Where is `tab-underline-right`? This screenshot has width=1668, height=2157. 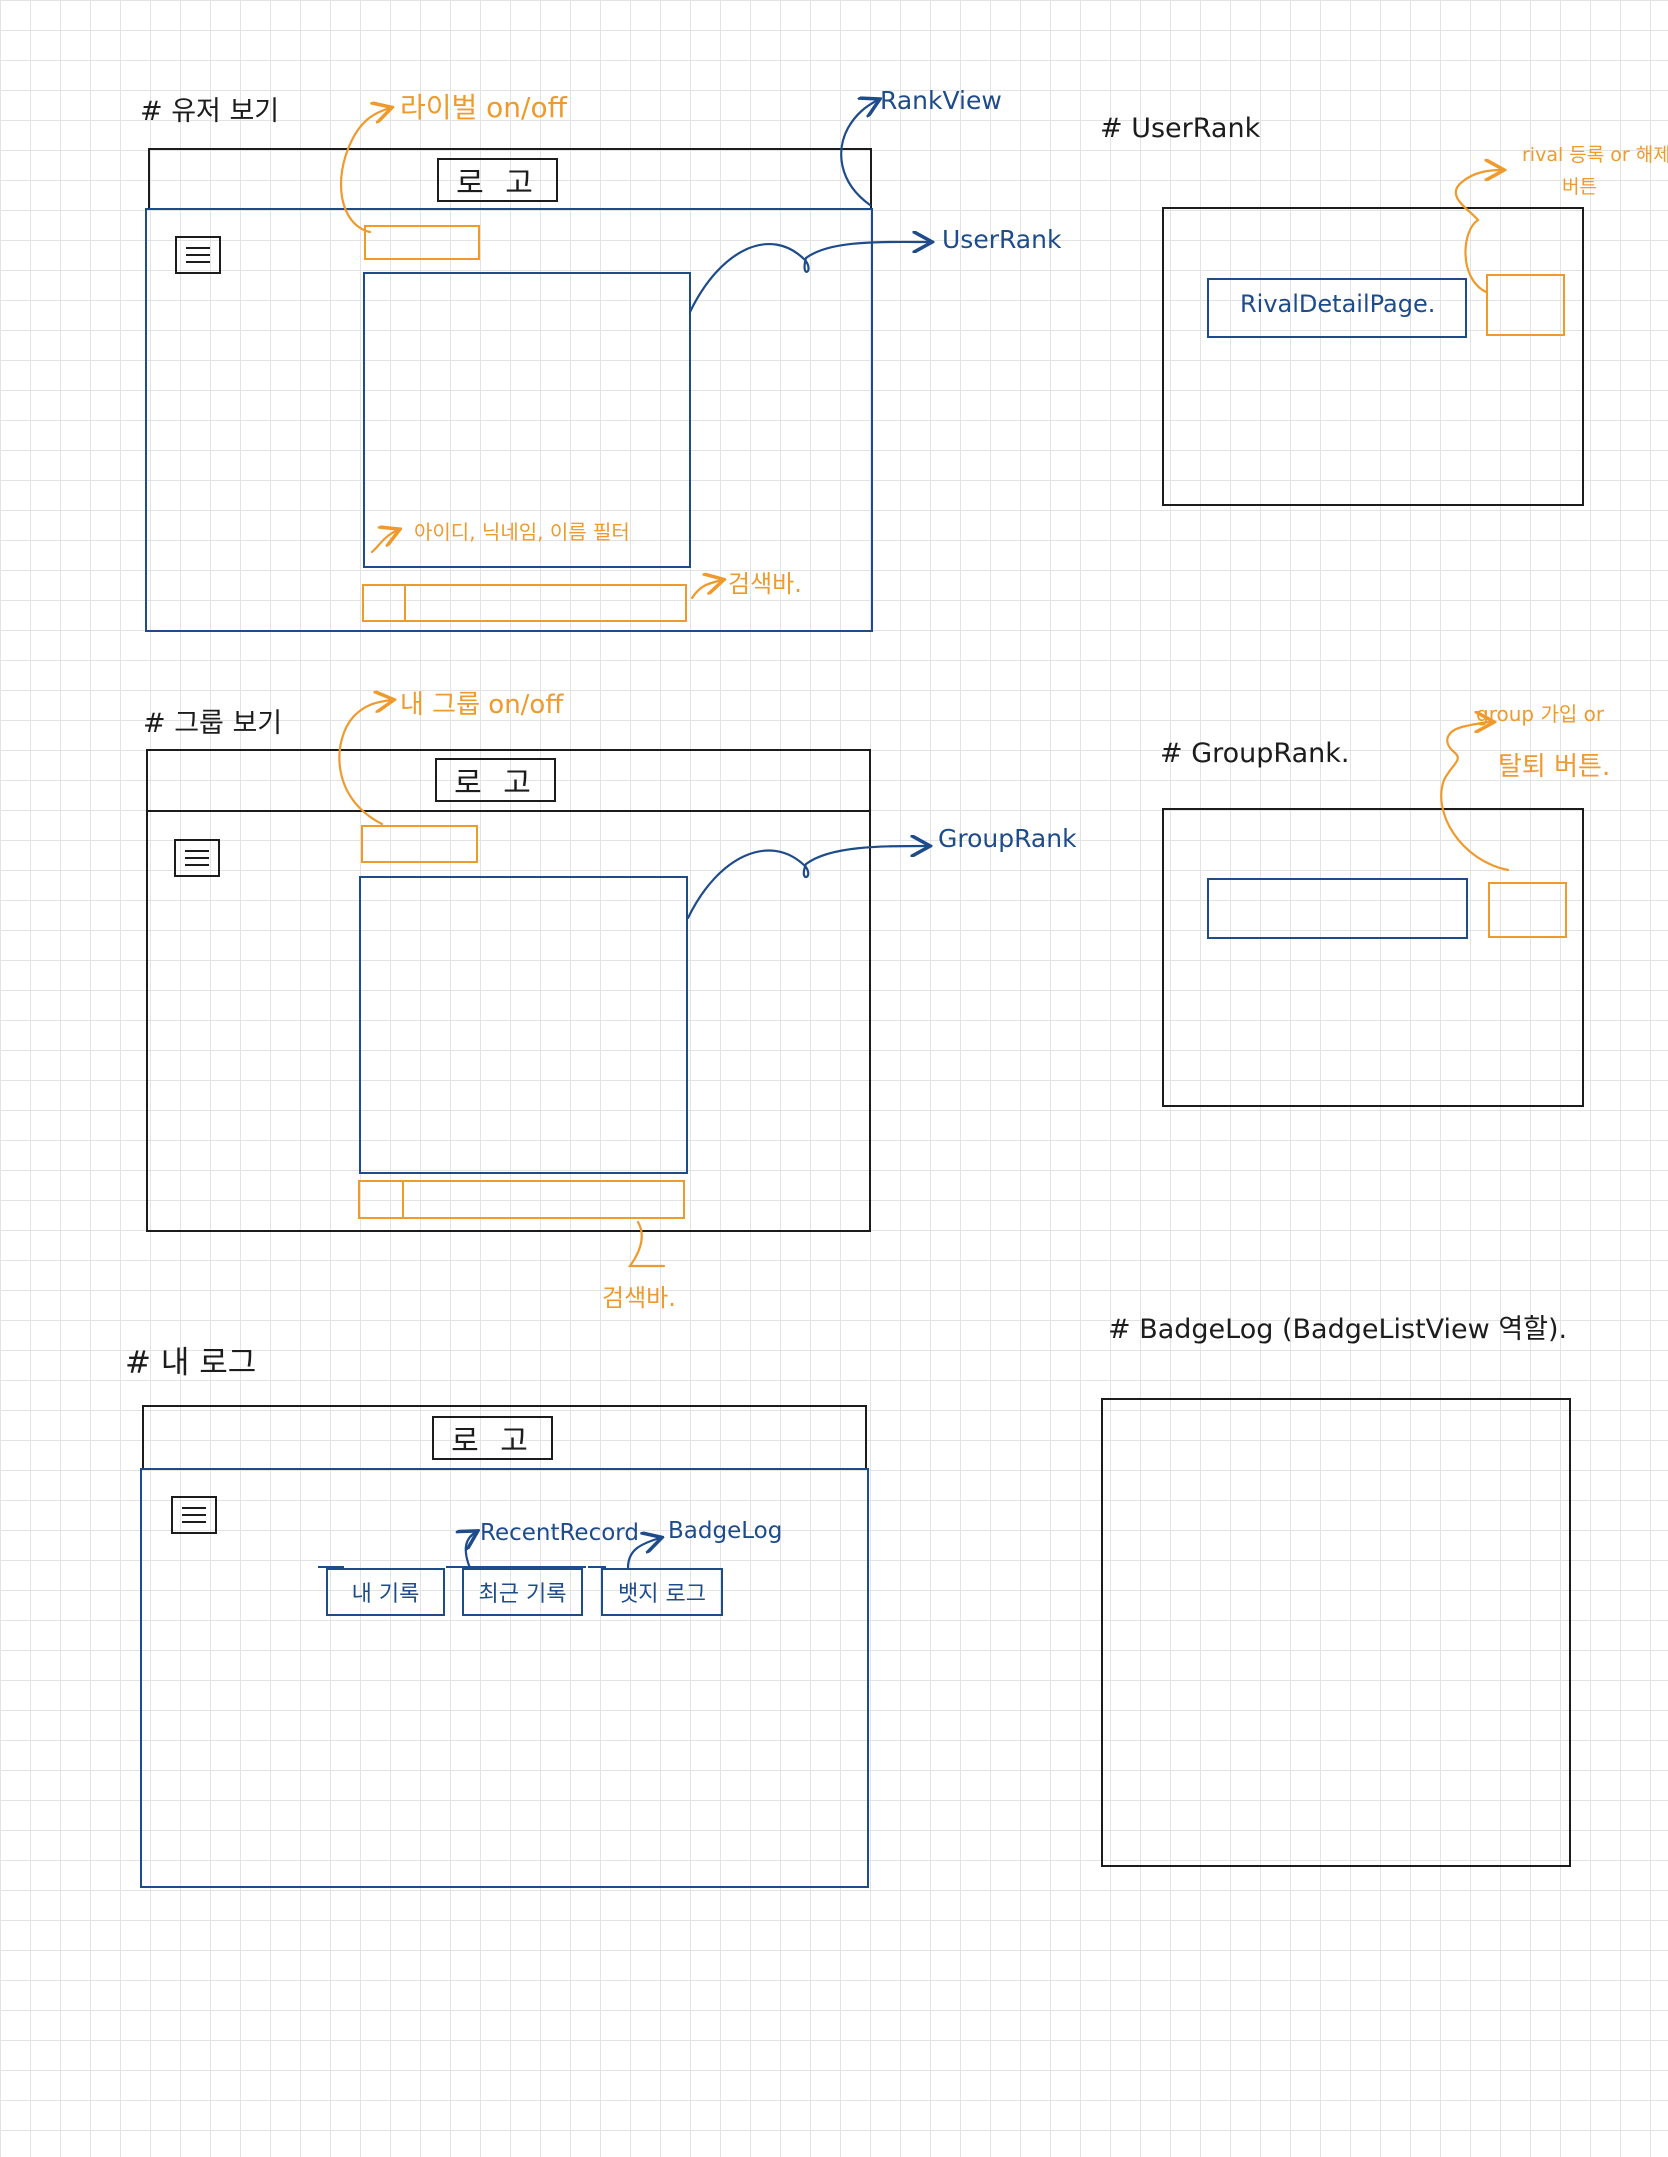
tab-underline-right is located at coordinates (597, 1567).